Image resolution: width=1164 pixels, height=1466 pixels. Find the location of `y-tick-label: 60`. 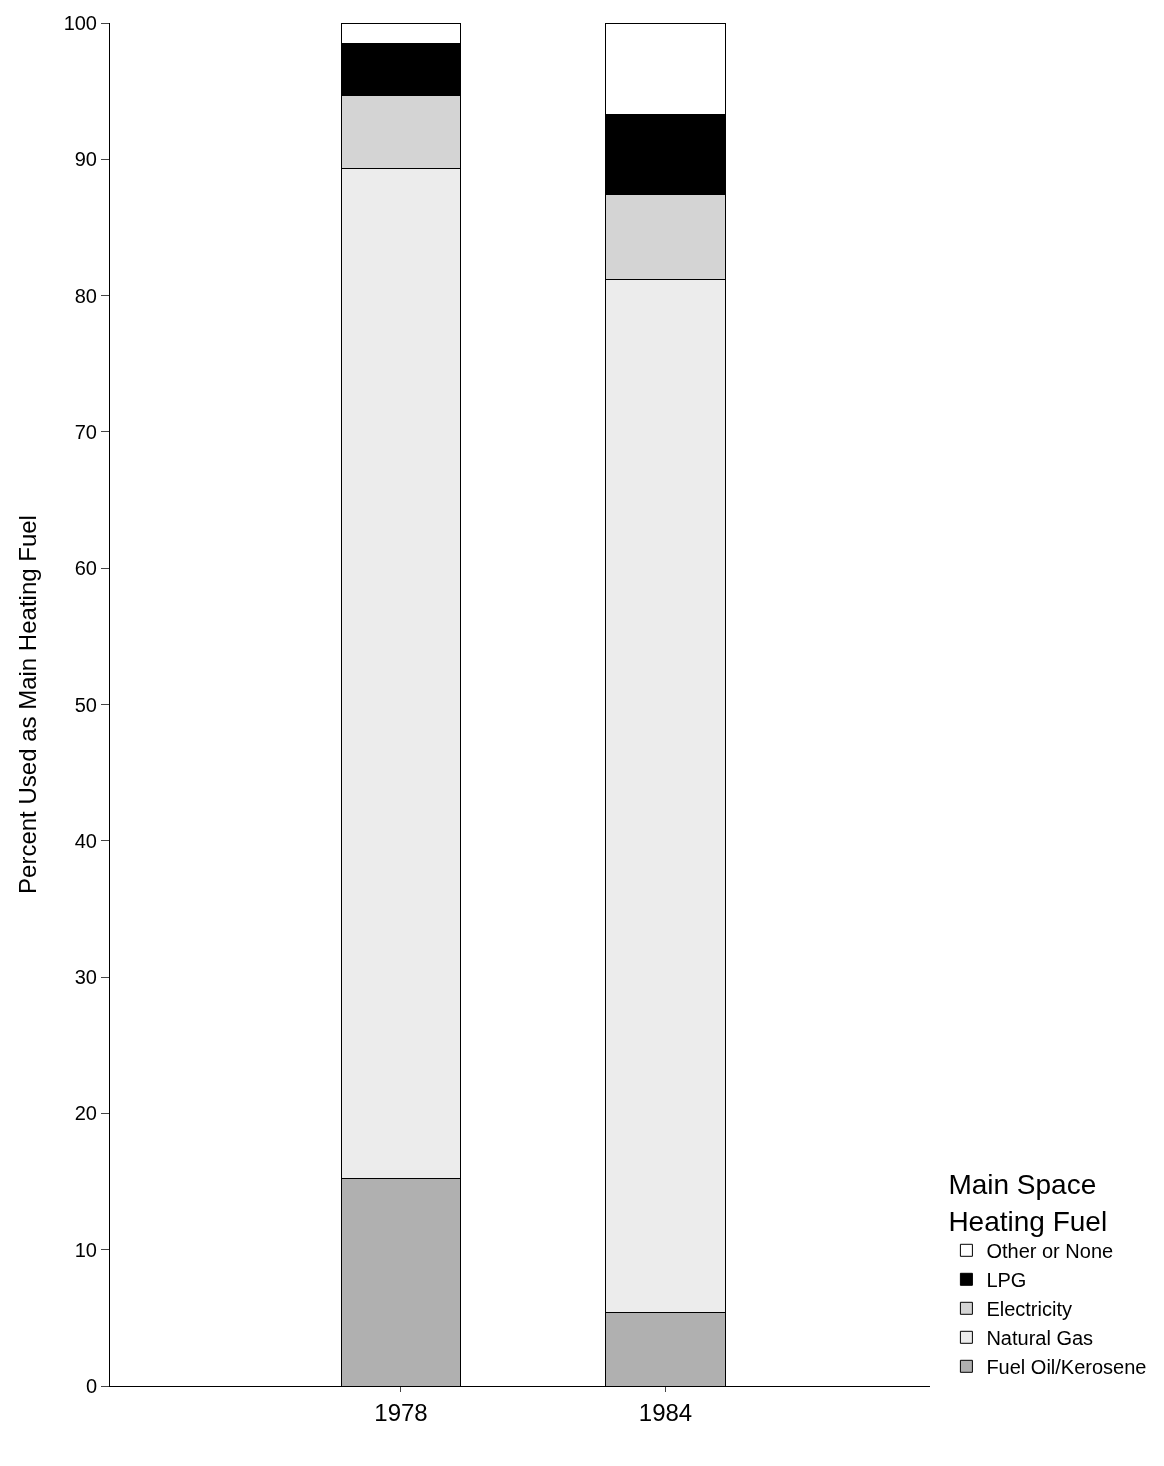

y-tick-label: 60 is located at coordinates (85, 568).